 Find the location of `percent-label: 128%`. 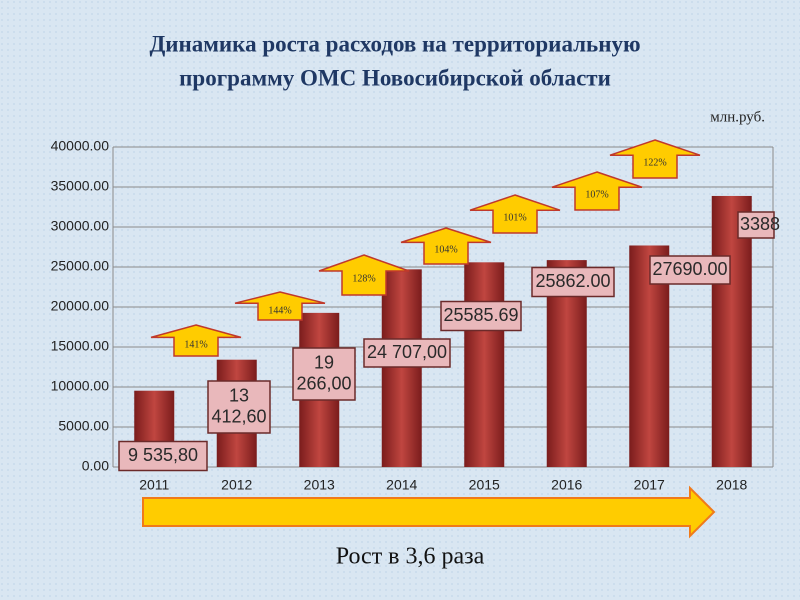

percent-label: 128% is located at coordinates (363, 278).